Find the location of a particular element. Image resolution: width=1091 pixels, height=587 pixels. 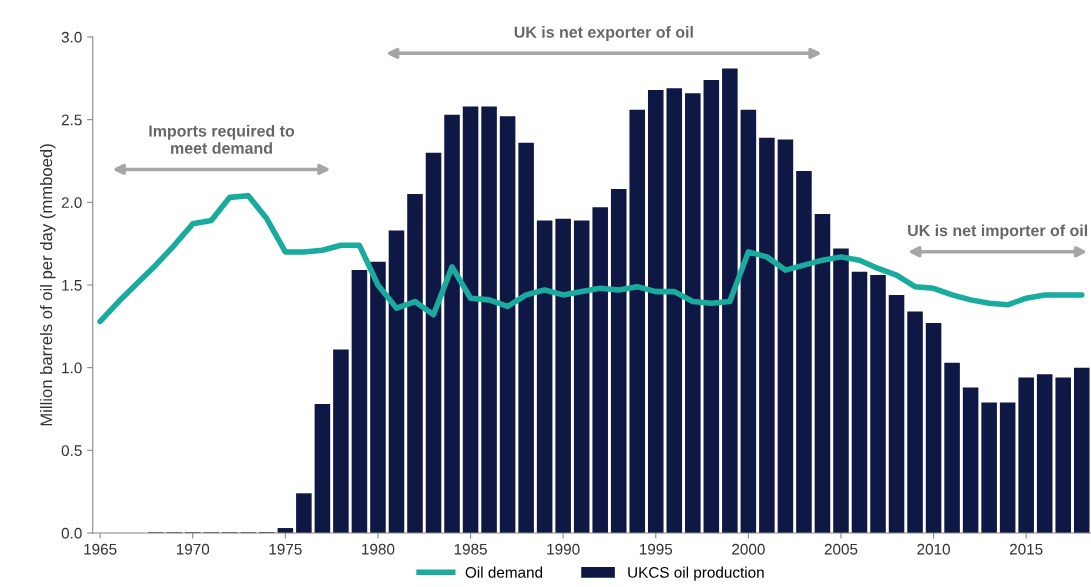

y-tick-label: 3.0 is located at coordinates (71, 37).